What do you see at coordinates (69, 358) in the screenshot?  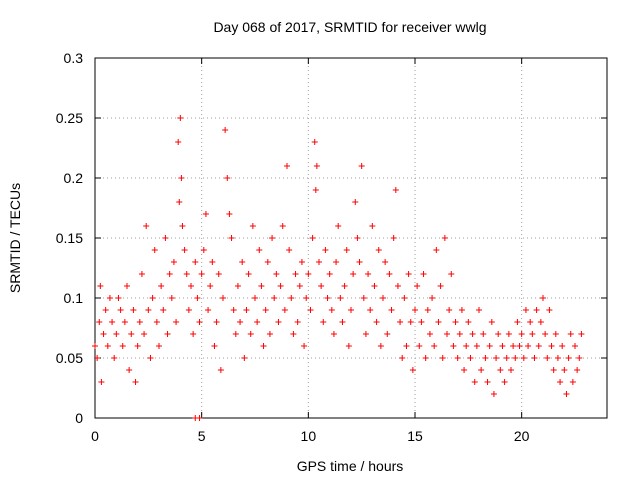 I see `y-tick-label: 0.05` at bounding box center [69, 358].